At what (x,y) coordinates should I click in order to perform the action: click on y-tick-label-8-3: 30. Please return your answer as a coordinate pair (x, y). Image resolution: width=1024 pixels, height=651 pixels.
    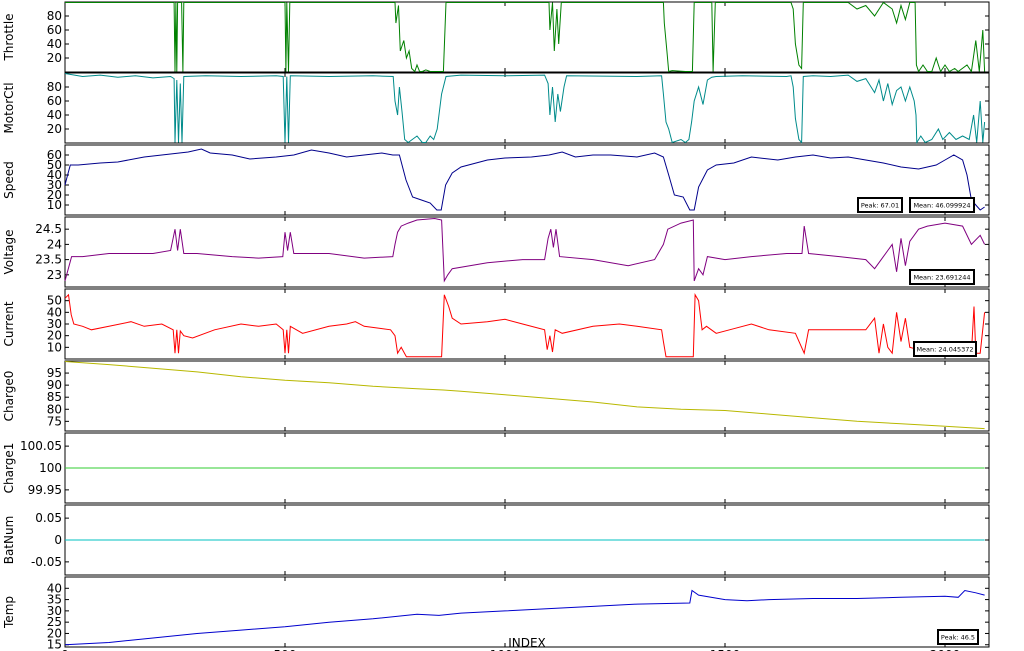
    Looking at the image, I should click on (54, 611).